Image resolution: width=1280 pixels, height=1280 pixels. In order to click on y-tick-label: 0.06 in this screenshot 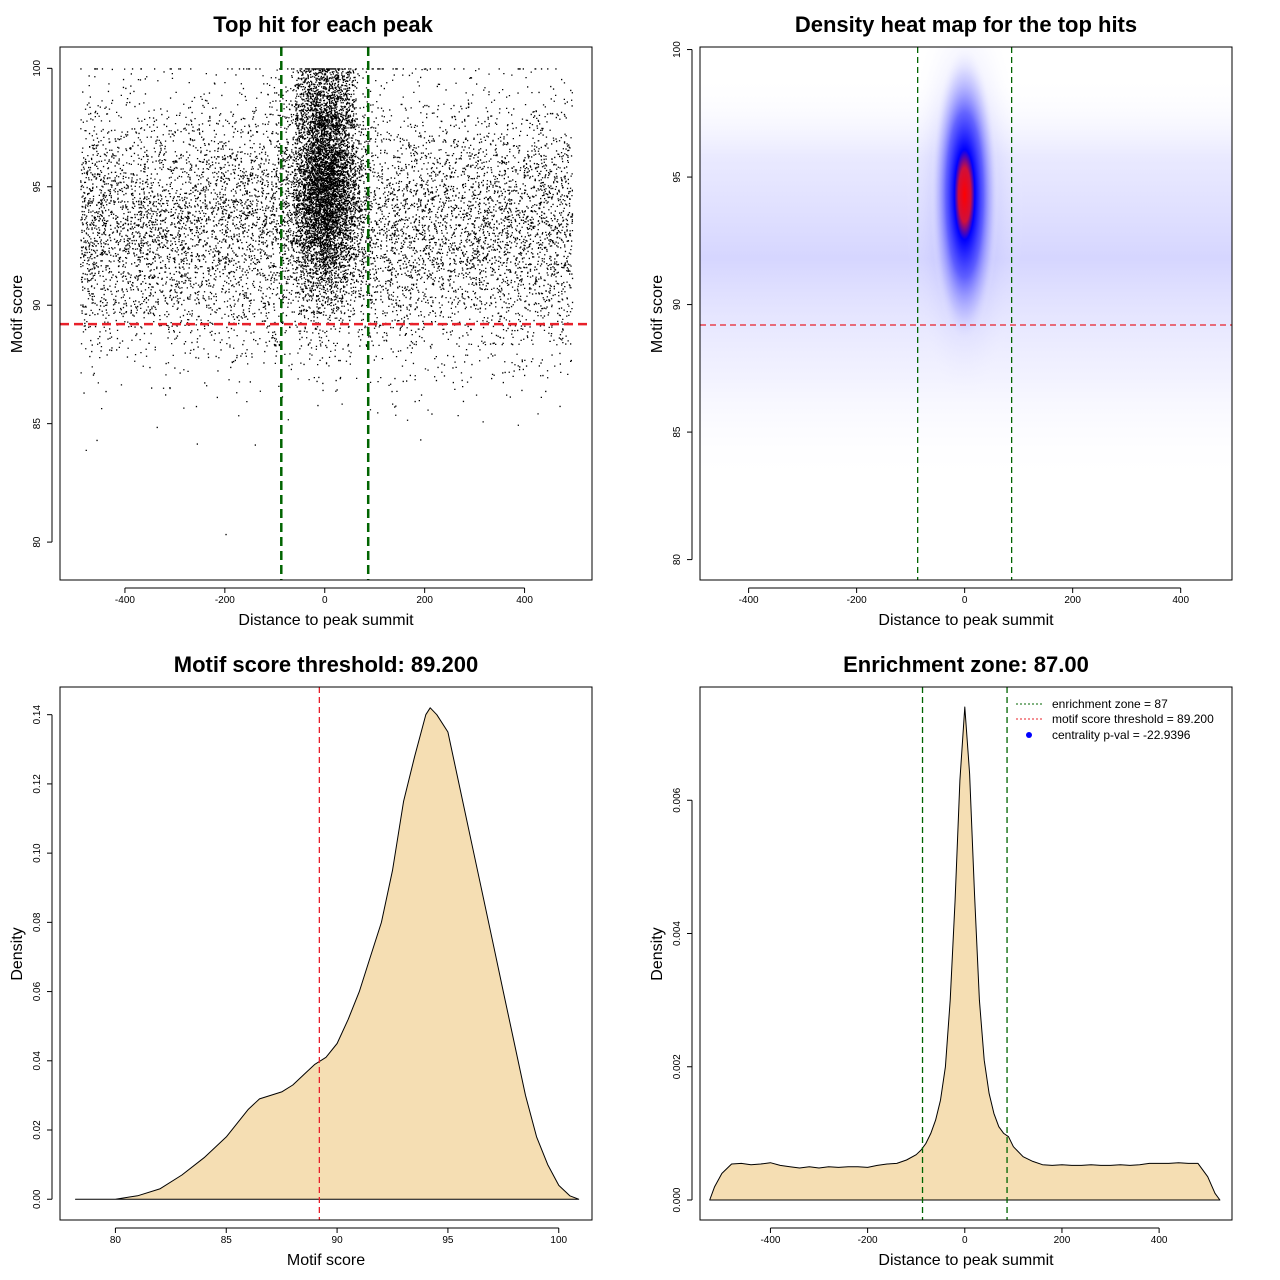, I will do `click(37, 991)`.